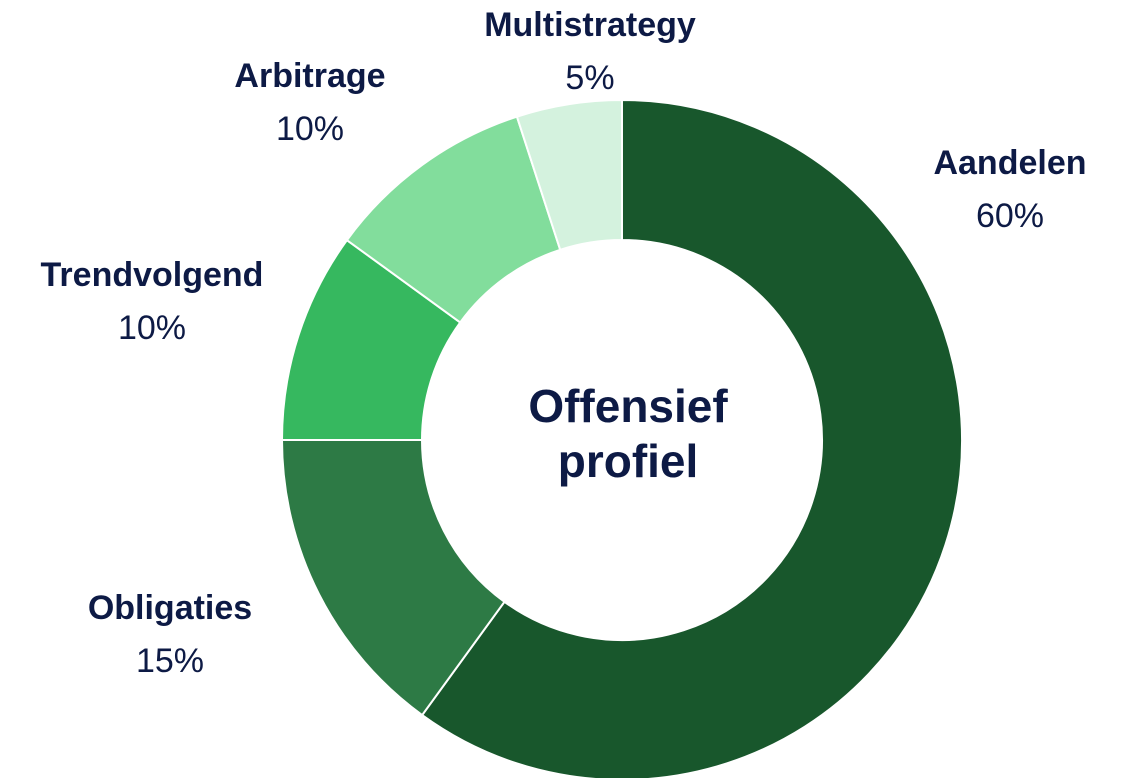 The height and width of the screenshot is (778, 1126). Describe the element at coordinates (170, 661) in the screenshot. I see `slice-value: 15%` at that location.